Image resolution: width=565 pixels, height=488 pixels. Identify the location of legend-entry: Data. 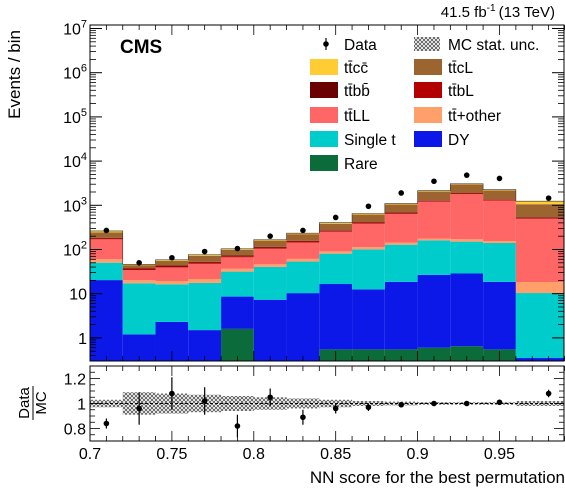
(350, 45).